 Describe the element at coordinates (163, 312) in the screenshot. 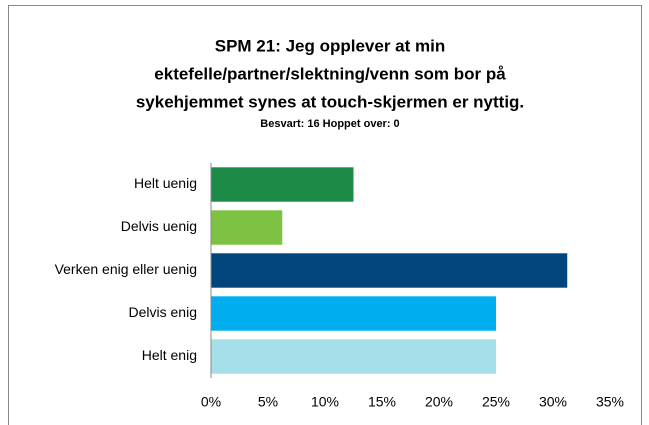

I see `y-tick-label: Delvis enig` at that location.